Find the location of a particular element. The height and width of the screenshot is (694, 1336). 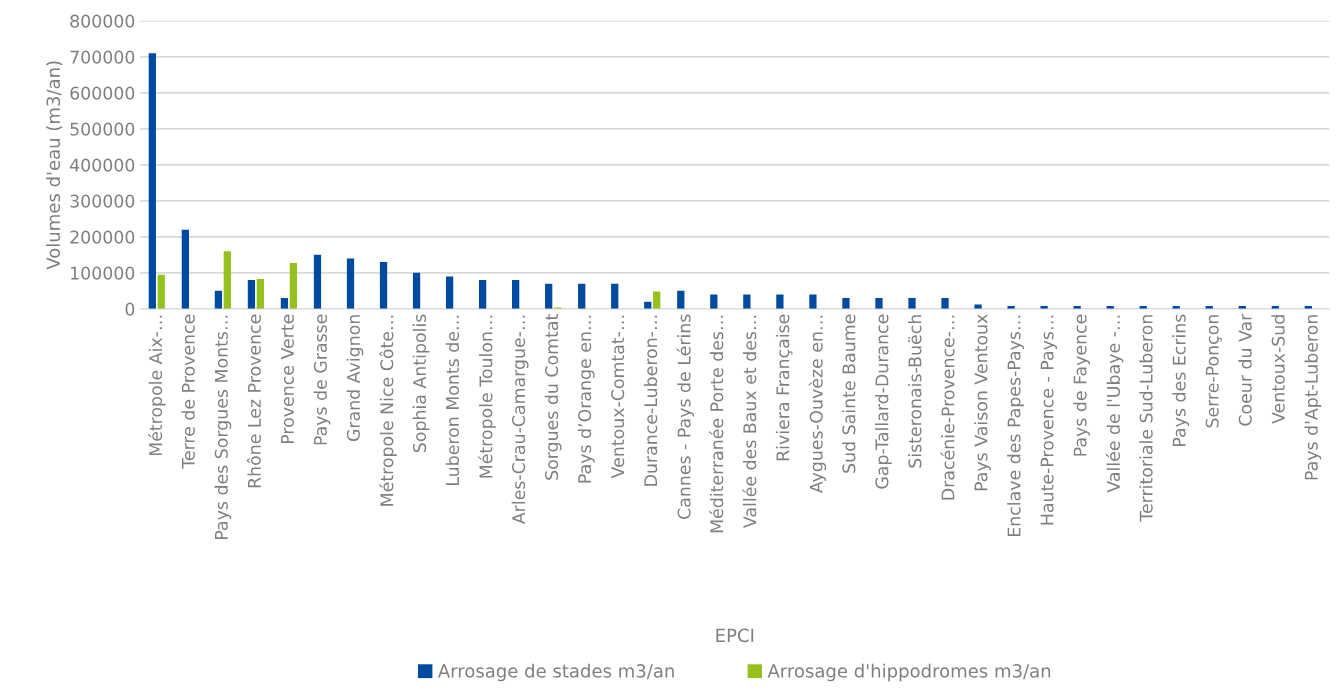

x-tick-label: Provence Verte is located at coordinates (287, 379).